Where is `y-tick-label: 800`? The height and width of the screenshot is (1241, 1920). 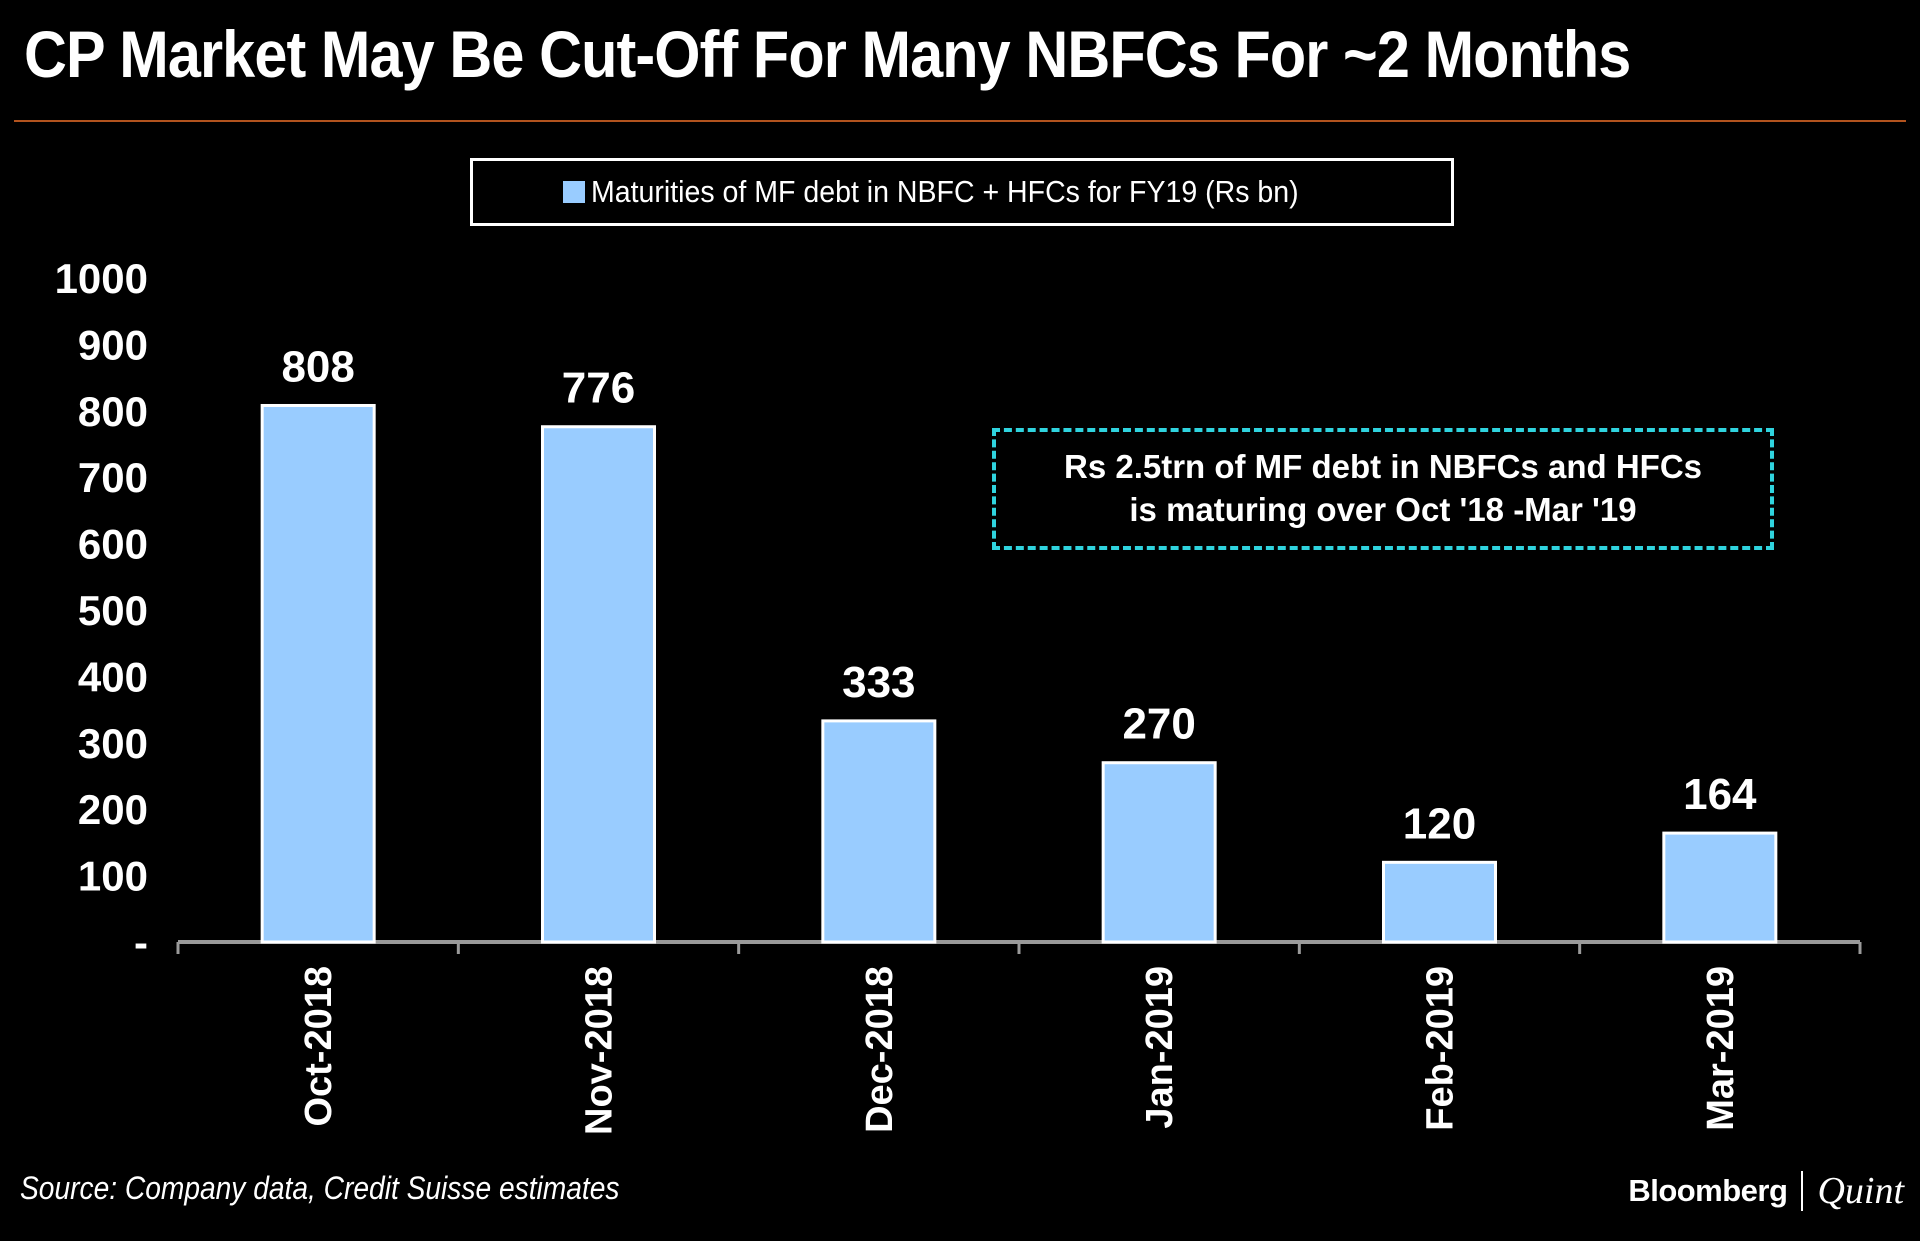 y-tick-label: 800 is located at coordinates (113, 411).